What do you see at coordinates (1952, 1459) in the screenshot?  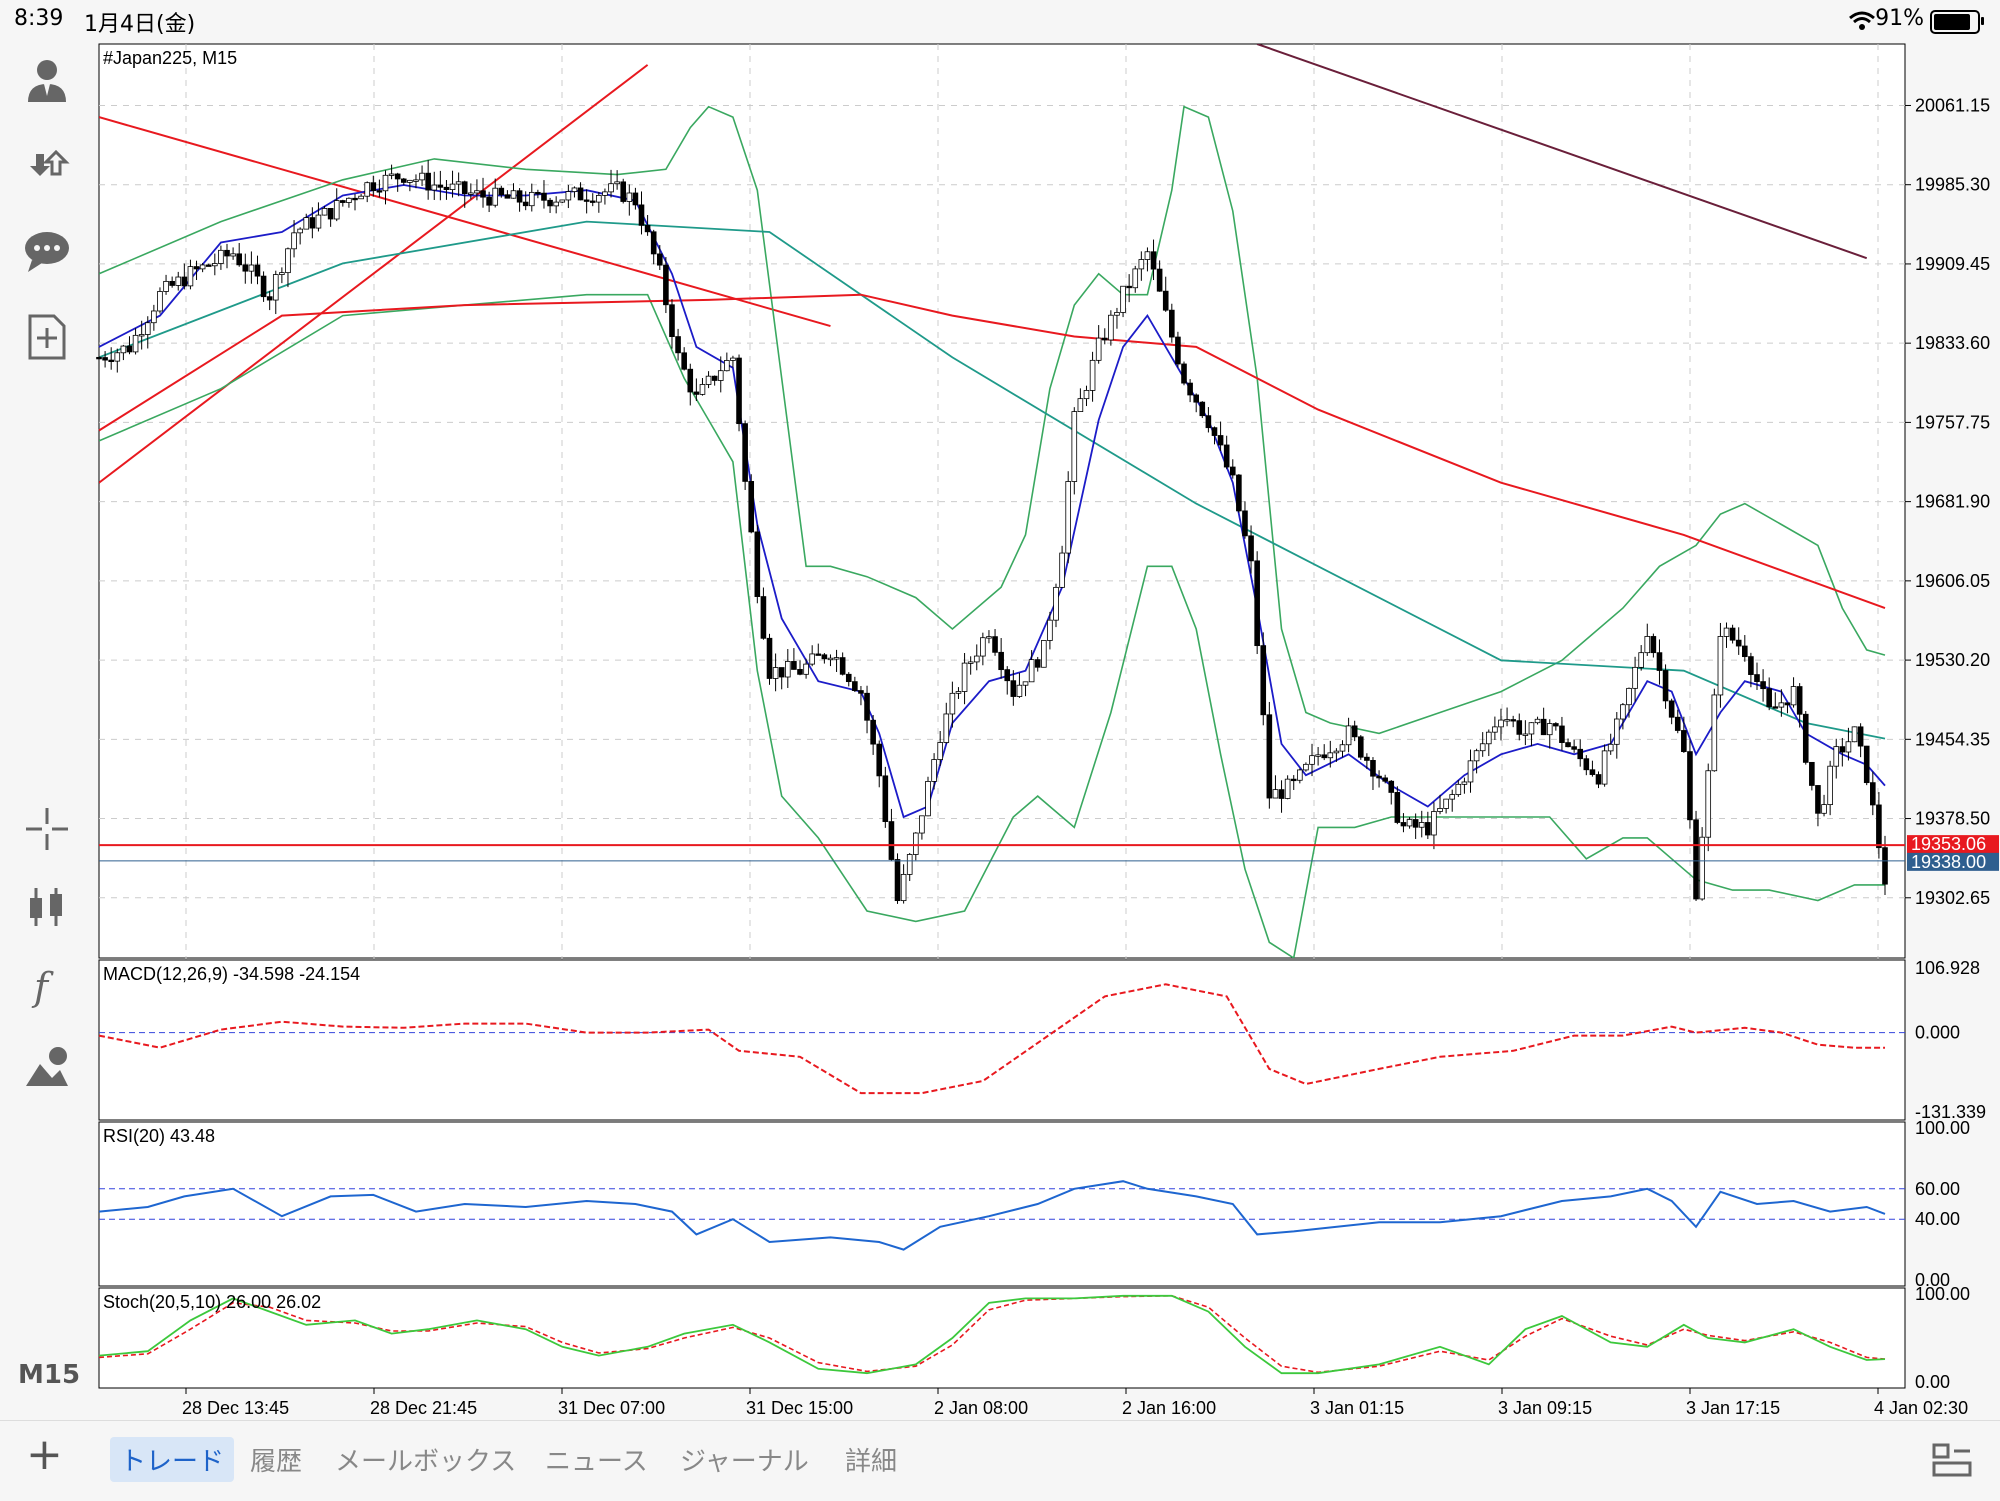 I see `layout-icon` at bounding box center [1952, 1459].